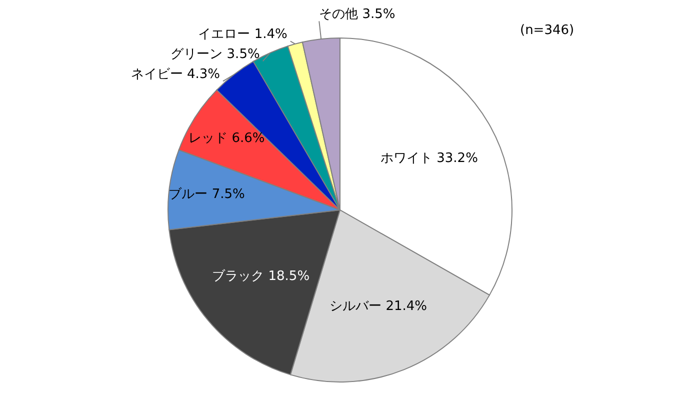  Describe the element at coordinates (379, 306) in the screenshot. I see `slice-label: シルバー 21.4%` at that location.